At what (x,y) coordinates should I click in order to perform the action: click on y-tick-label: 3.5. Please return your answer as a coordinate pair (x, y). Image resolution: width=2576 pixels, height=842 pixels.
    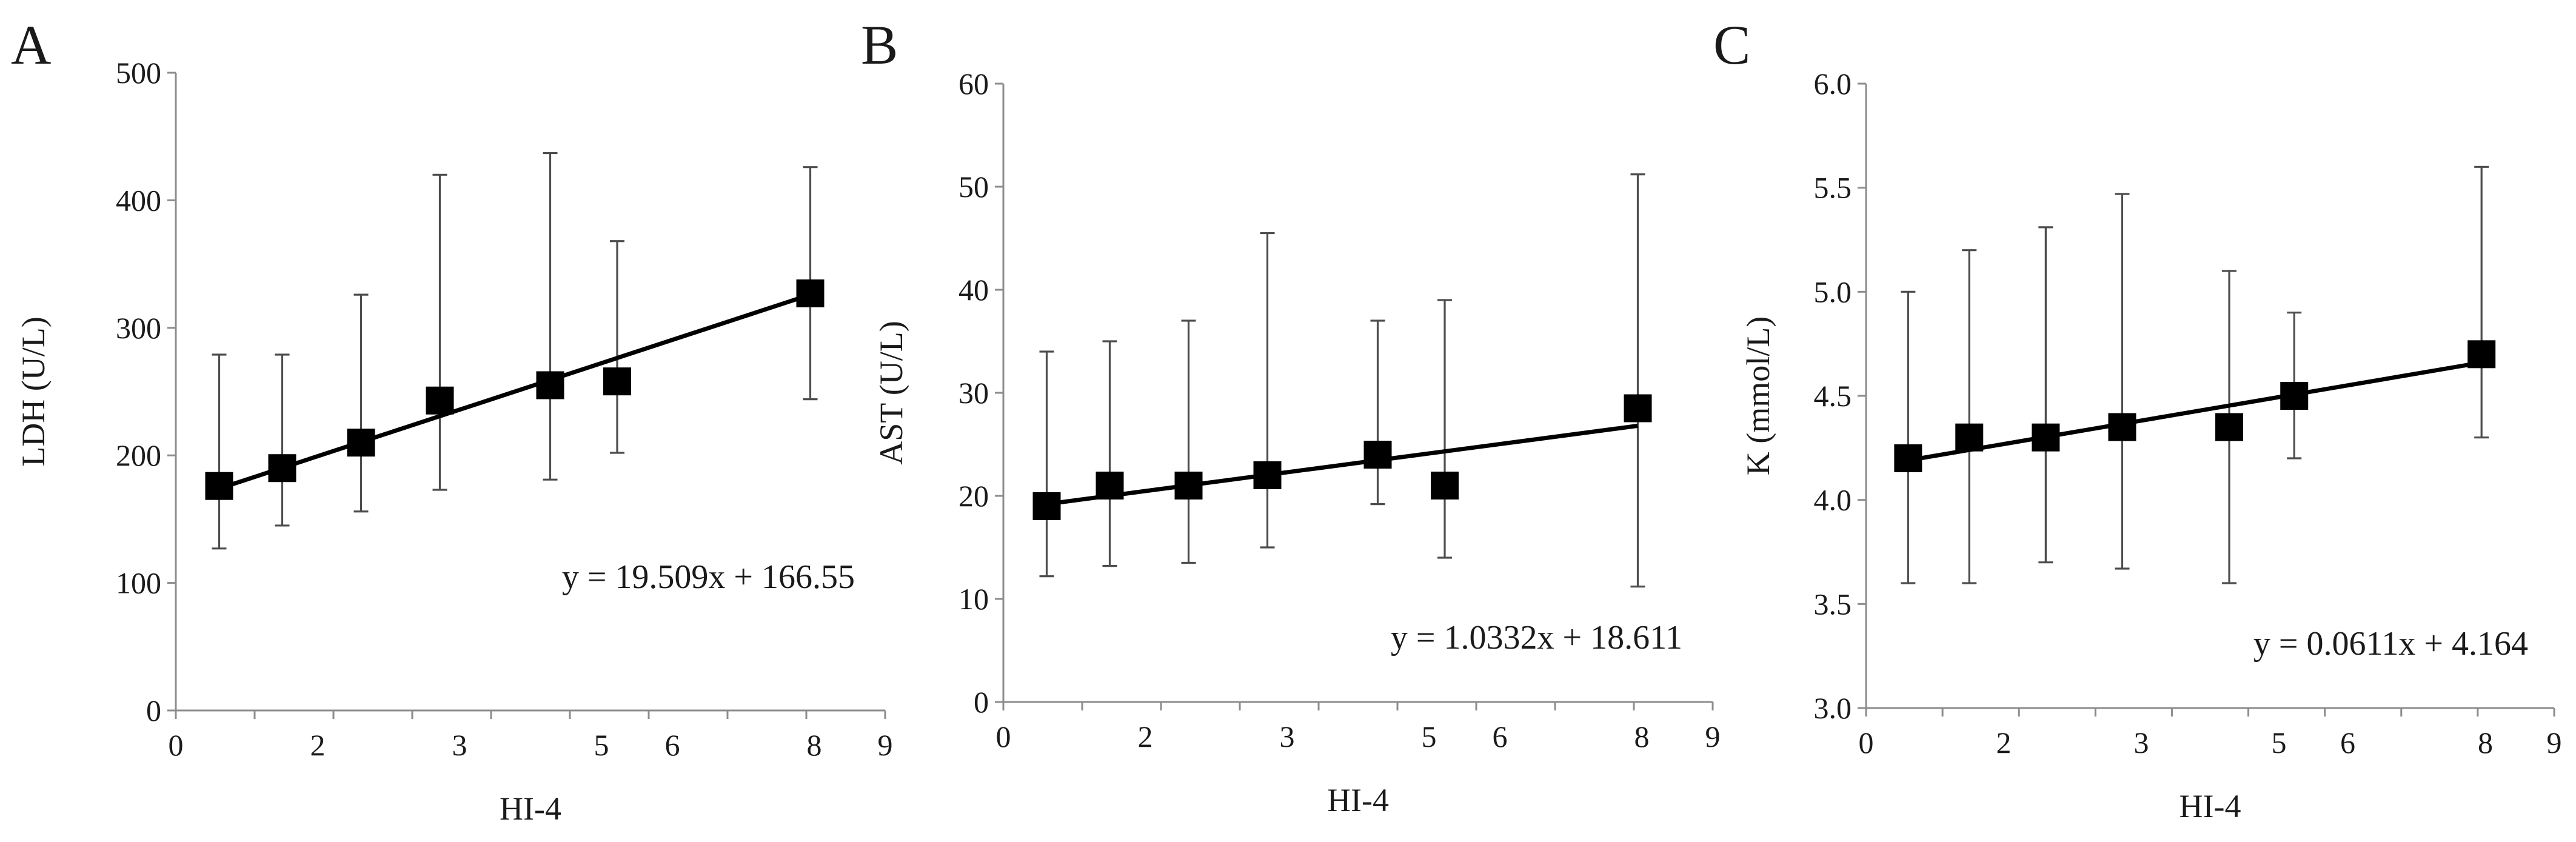
    Looking at the image, I should click on (1833, 604).